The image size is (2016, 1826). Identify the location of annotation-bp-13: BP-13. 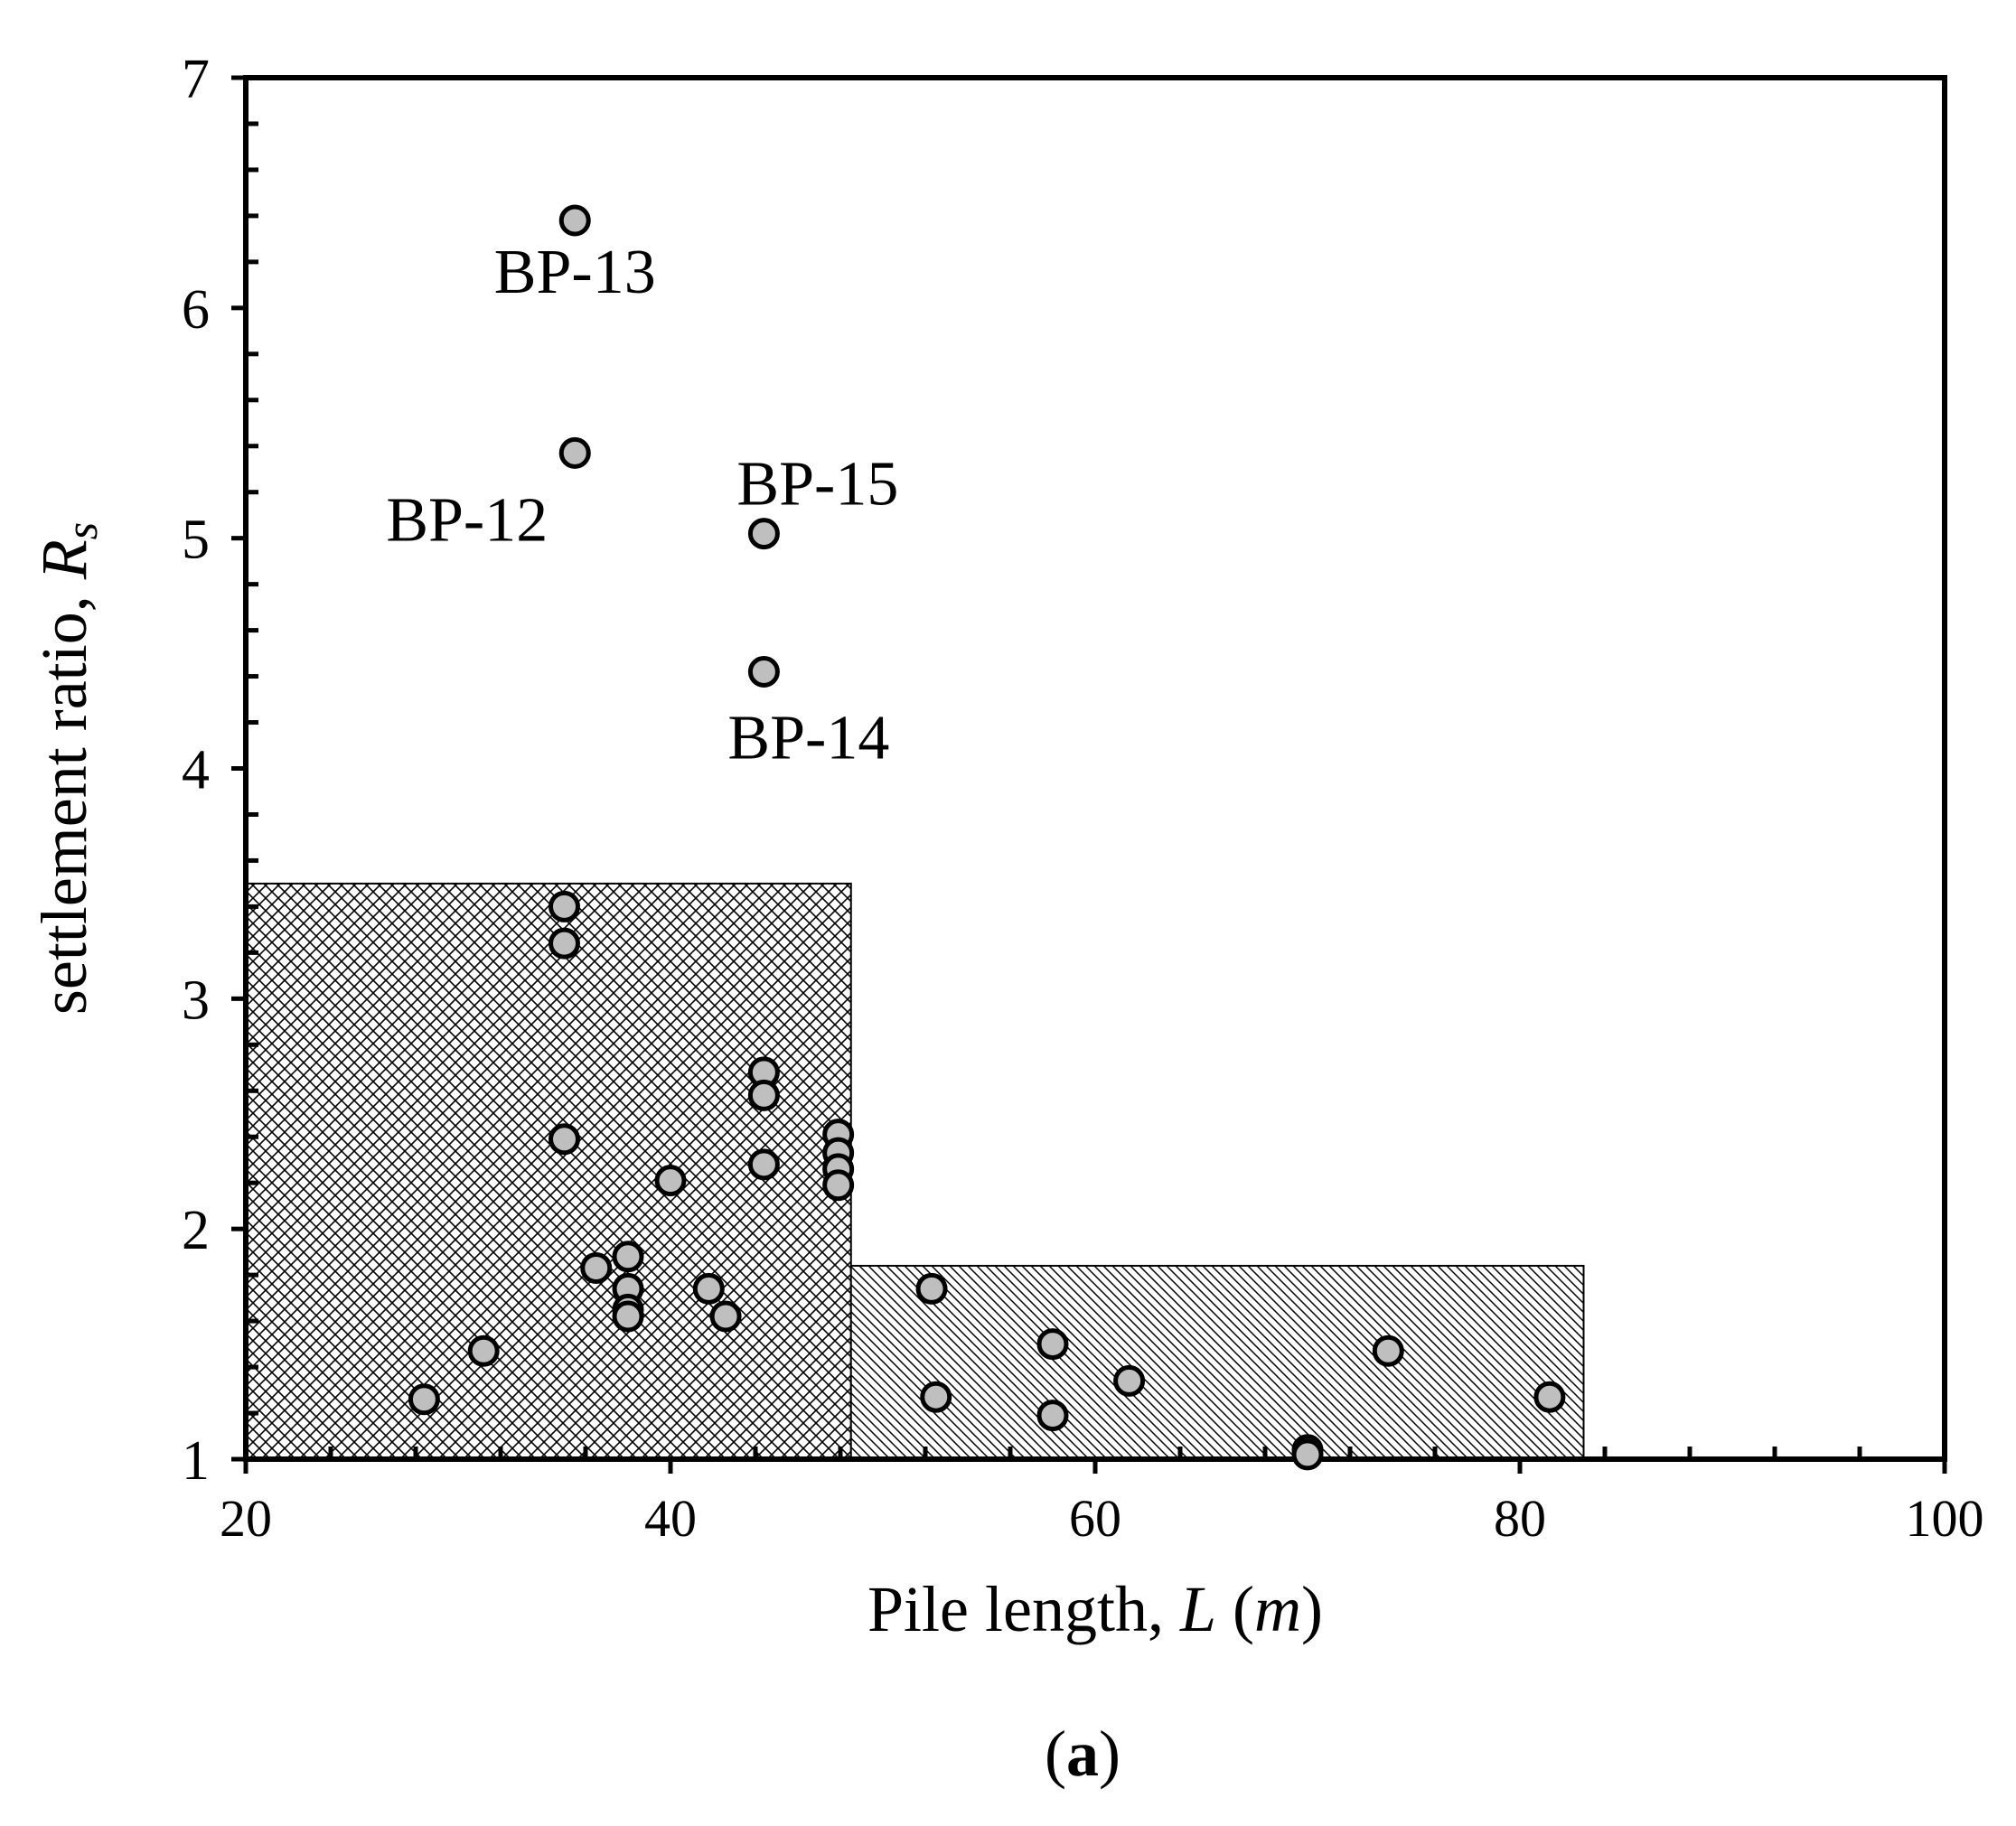
(575, 272).